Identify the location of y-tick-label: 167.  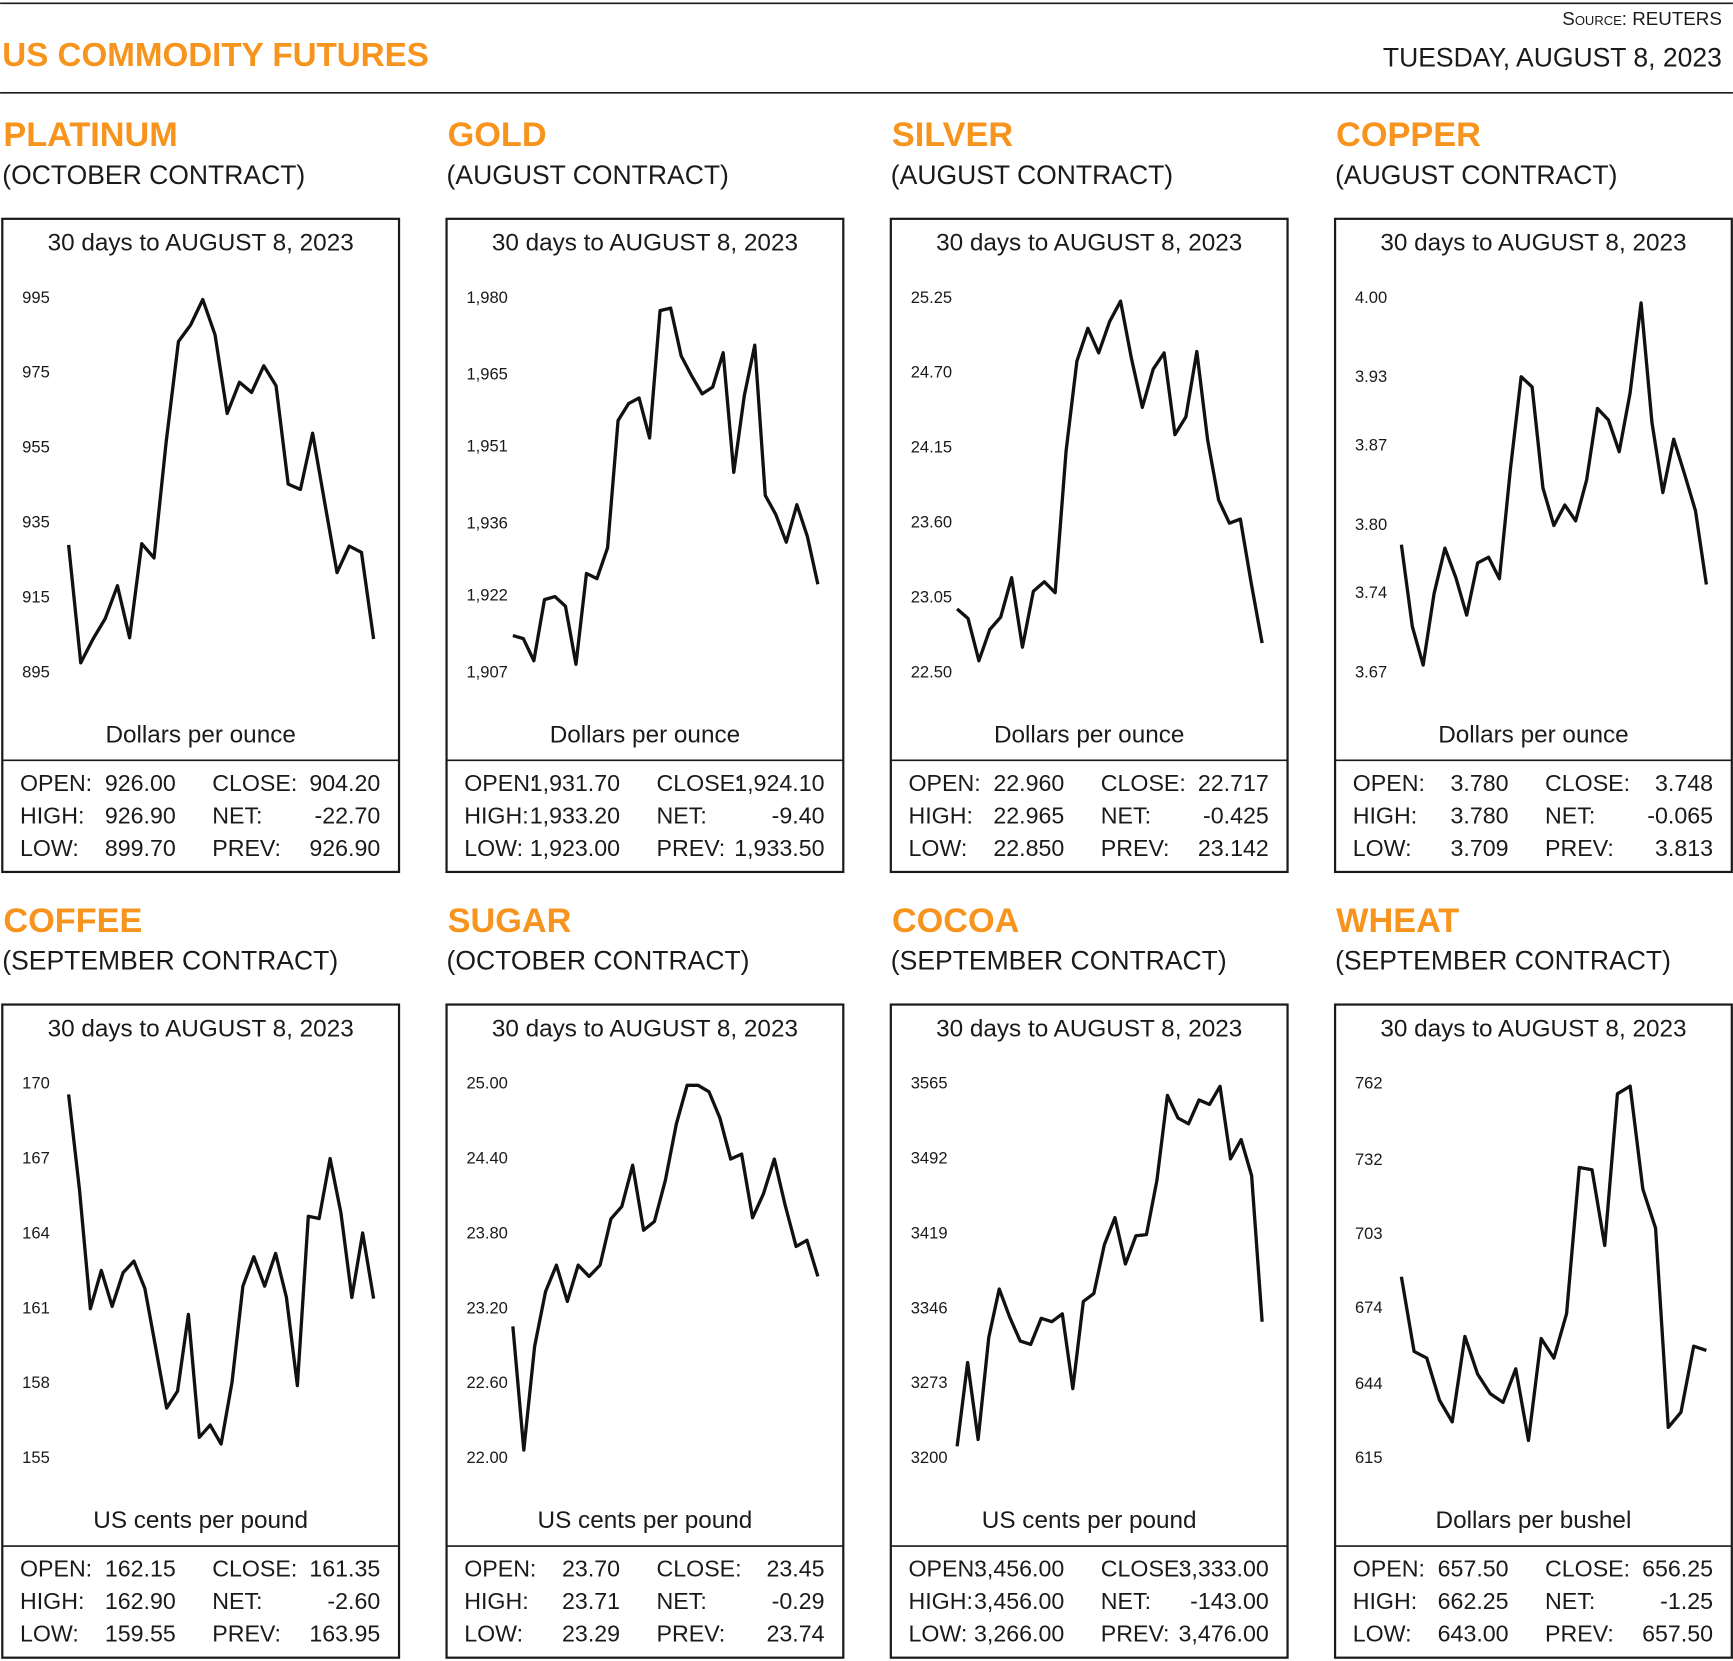
(36, 1157).